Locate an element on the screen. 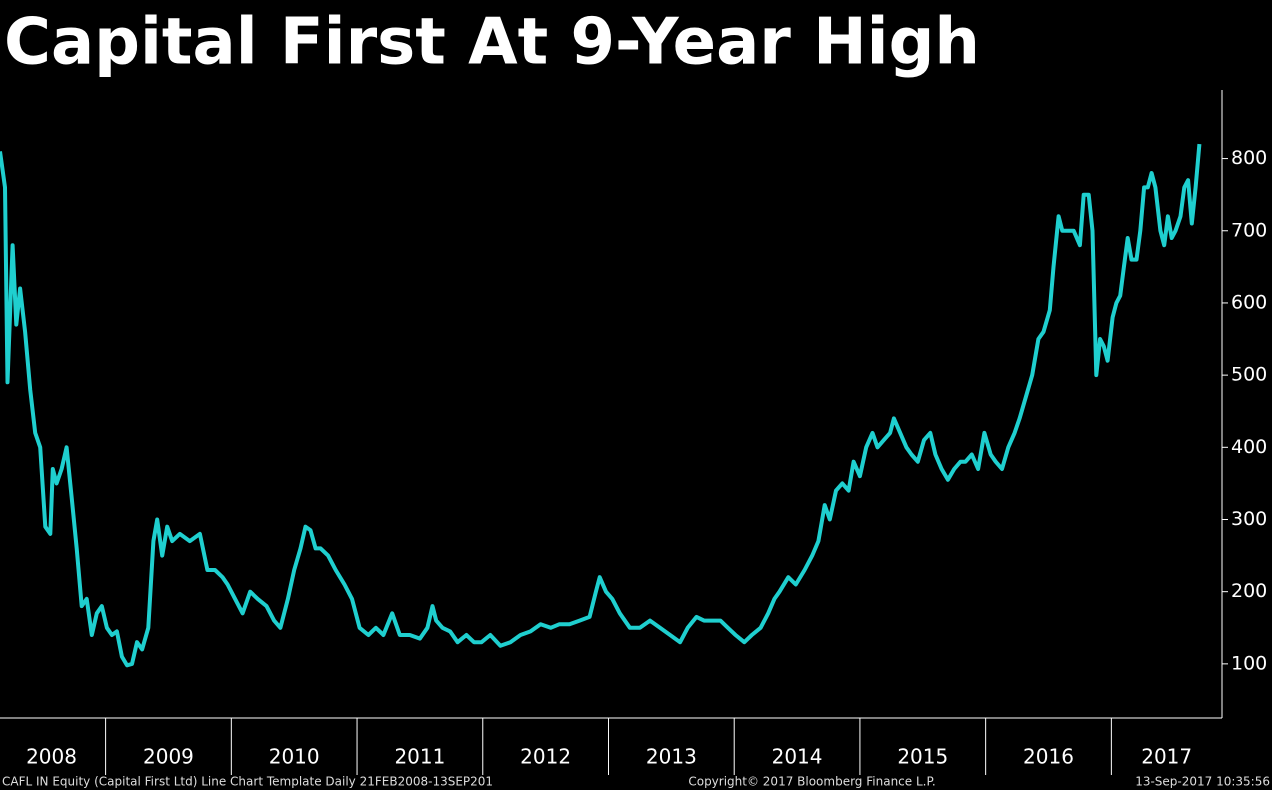  x-tick-label: 2012 is located at coordinates (545, 757).